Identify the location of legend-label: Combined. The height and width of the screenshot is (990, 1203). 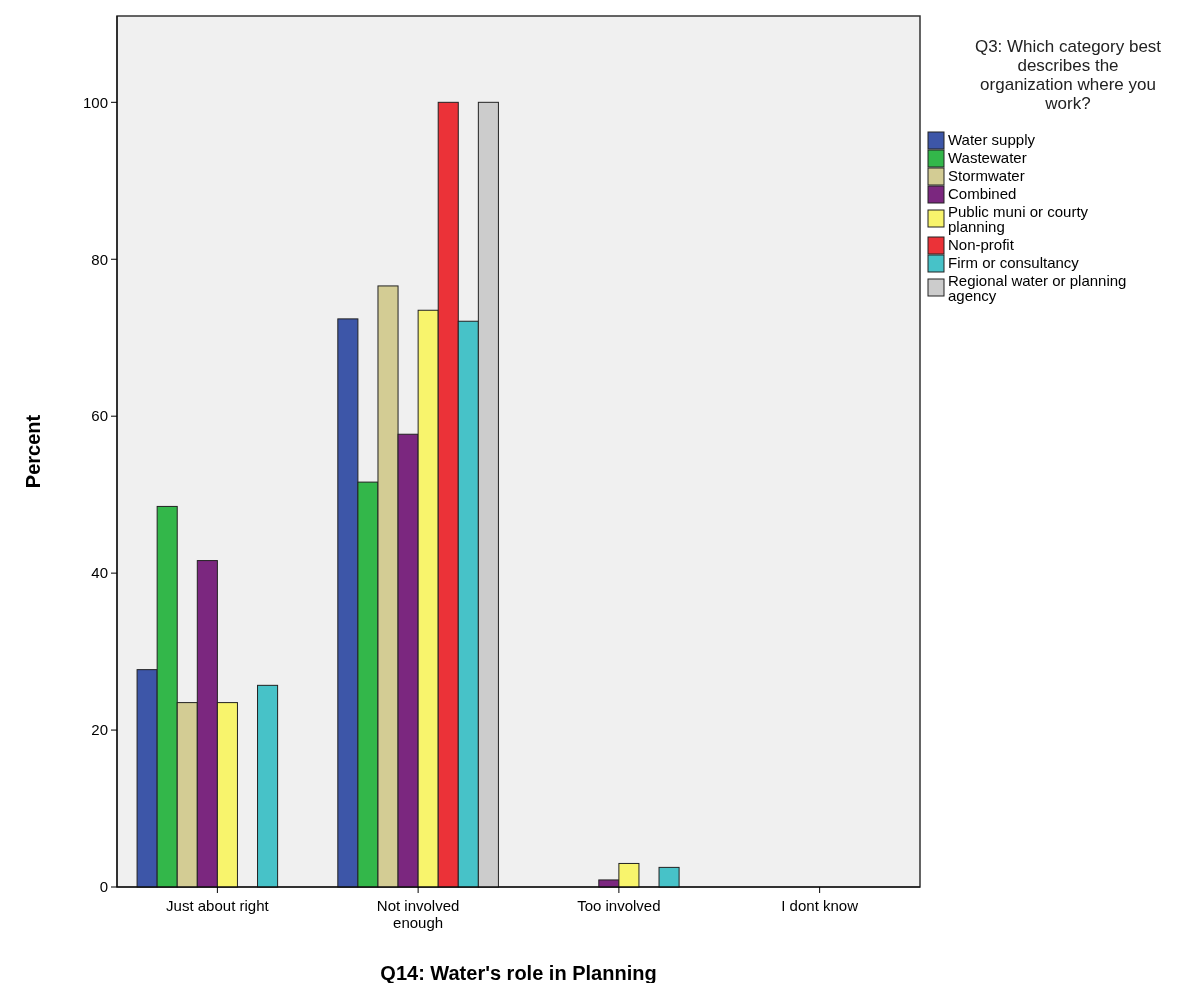
(982, 193).